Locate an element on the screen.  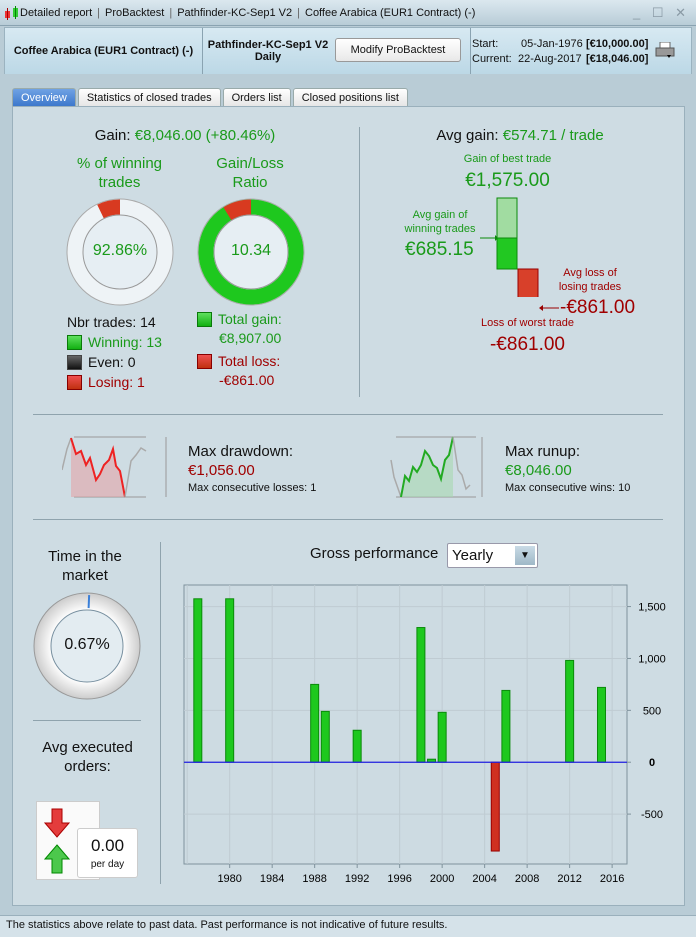
gain-label: Gain: is located at coordinates (112, 135).